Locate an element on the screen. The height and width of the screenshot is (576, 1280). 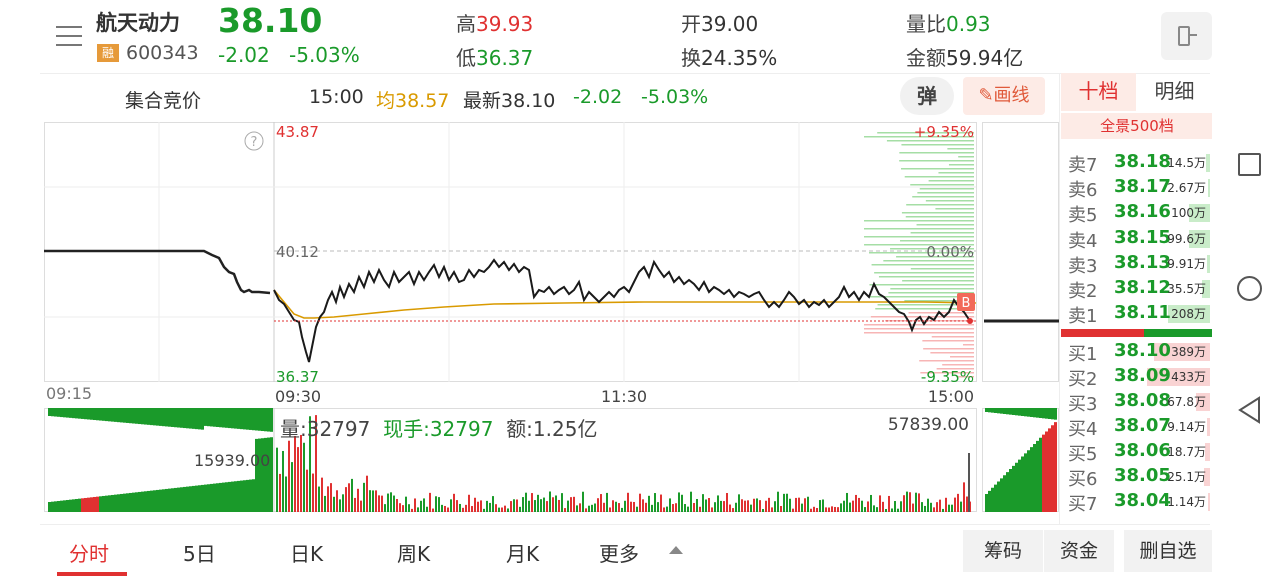
tab-5day: 5日 is located at coordinates (199, 554).